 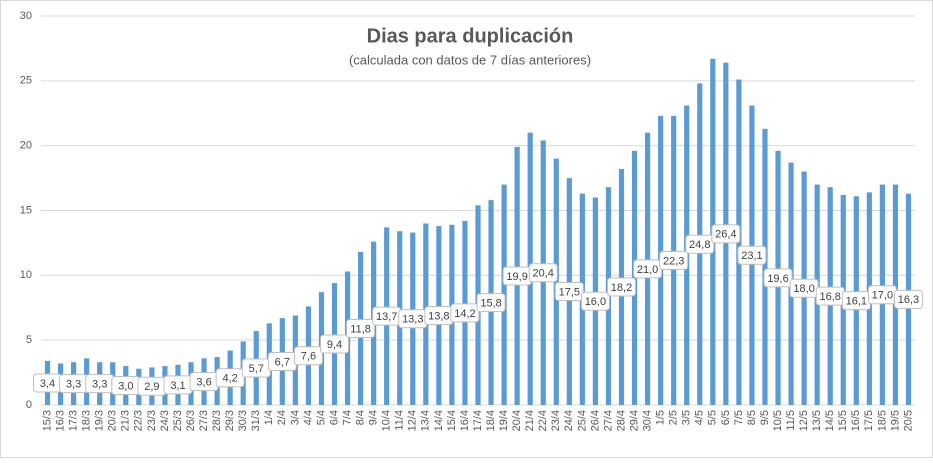 What do you see at coordinates (178, 420) in the screenshot?
I see `x-tick-label: 25/3` at bounding box center [178, 420].